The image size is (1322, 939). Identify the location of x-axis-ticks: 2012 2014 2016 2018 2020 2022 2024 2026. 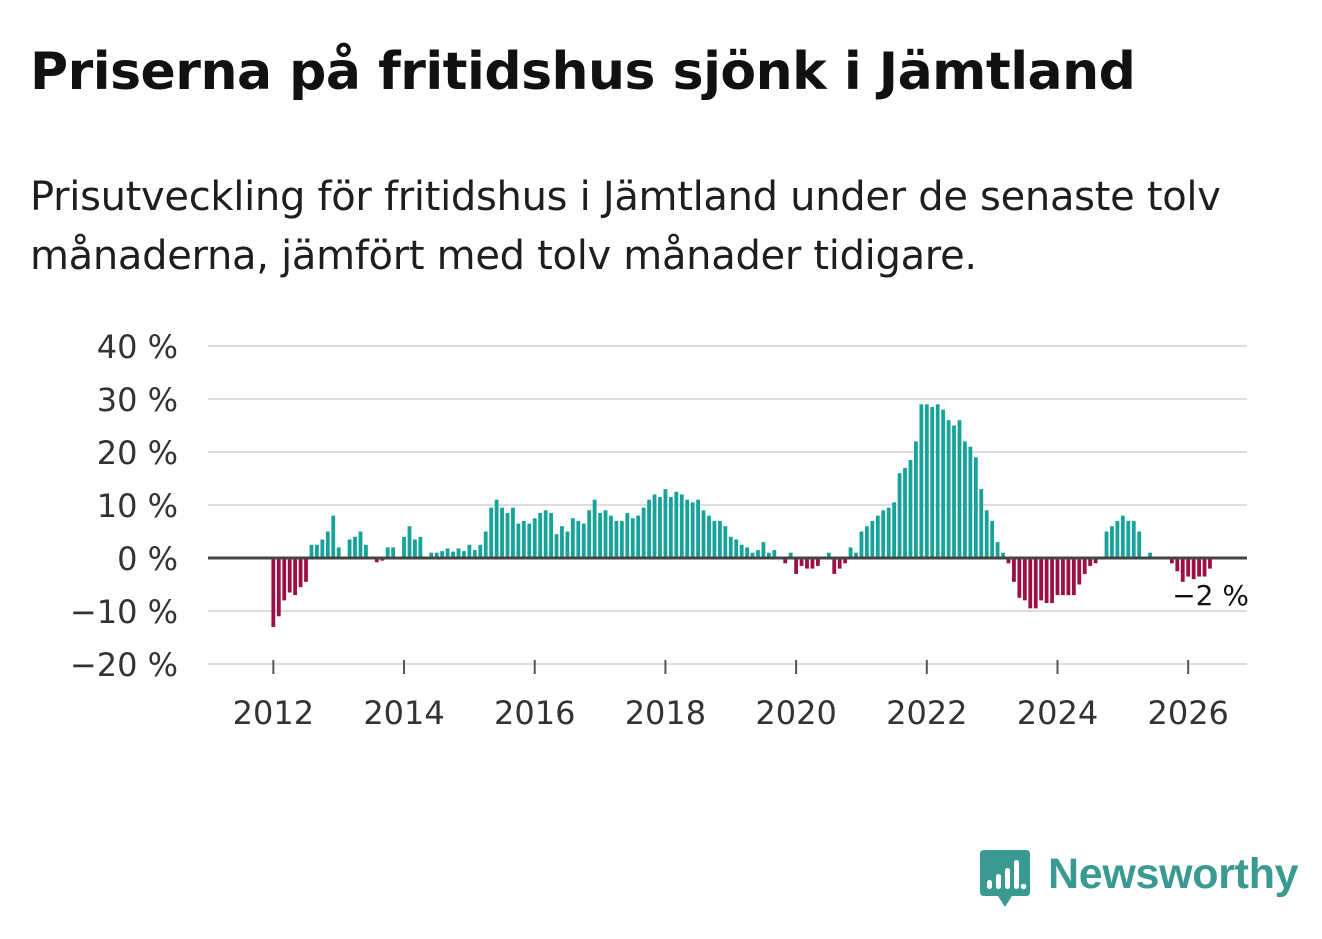
(731, 696).